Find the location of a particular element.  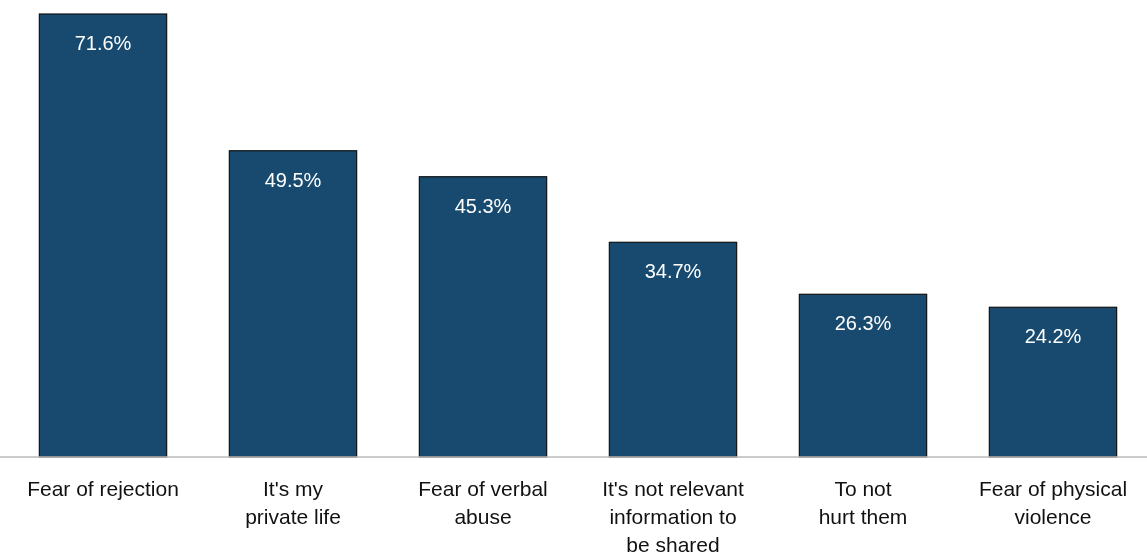

x-tick-label: Fear of verbal abuse is located at coordinates (483, 502).